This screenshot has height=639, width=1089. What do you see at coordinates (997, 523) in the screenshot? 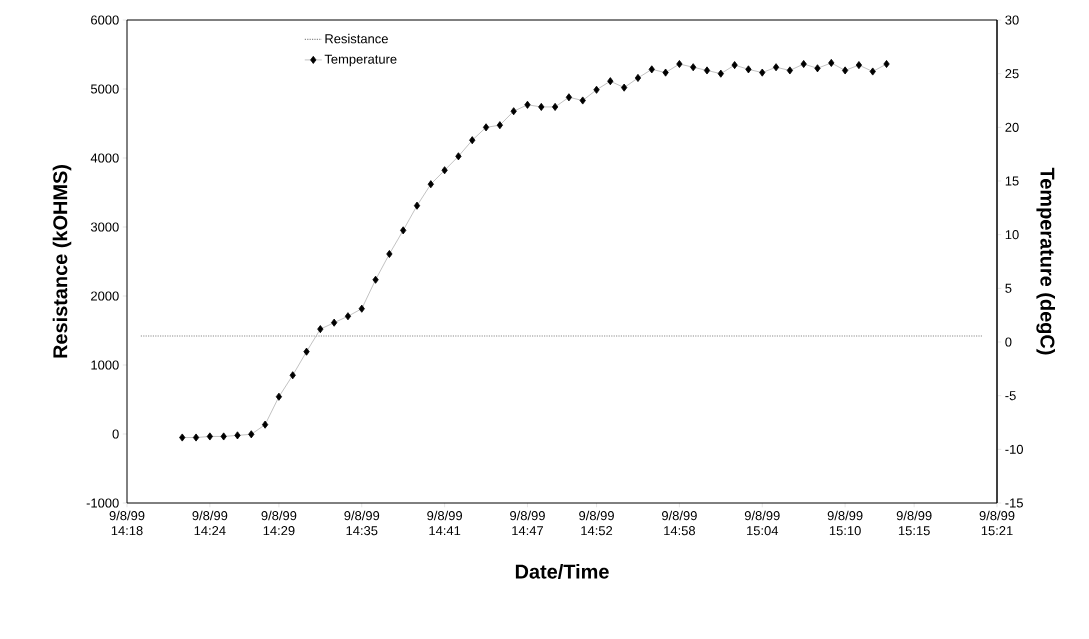
I see `x-tick-label: 9/8/99 15:21` at bounding box center [997, 523].